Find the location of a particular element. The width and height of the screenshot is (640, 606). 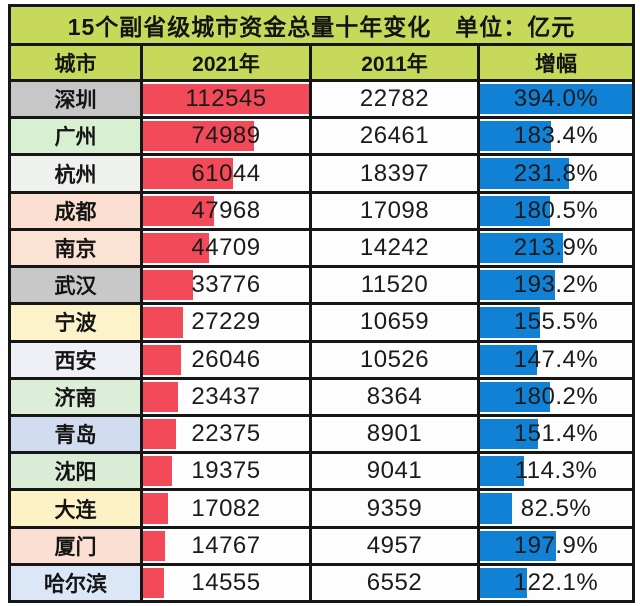

table-header: 城市 2021年 2011年 增幅 is located at coordinates (321, 62).